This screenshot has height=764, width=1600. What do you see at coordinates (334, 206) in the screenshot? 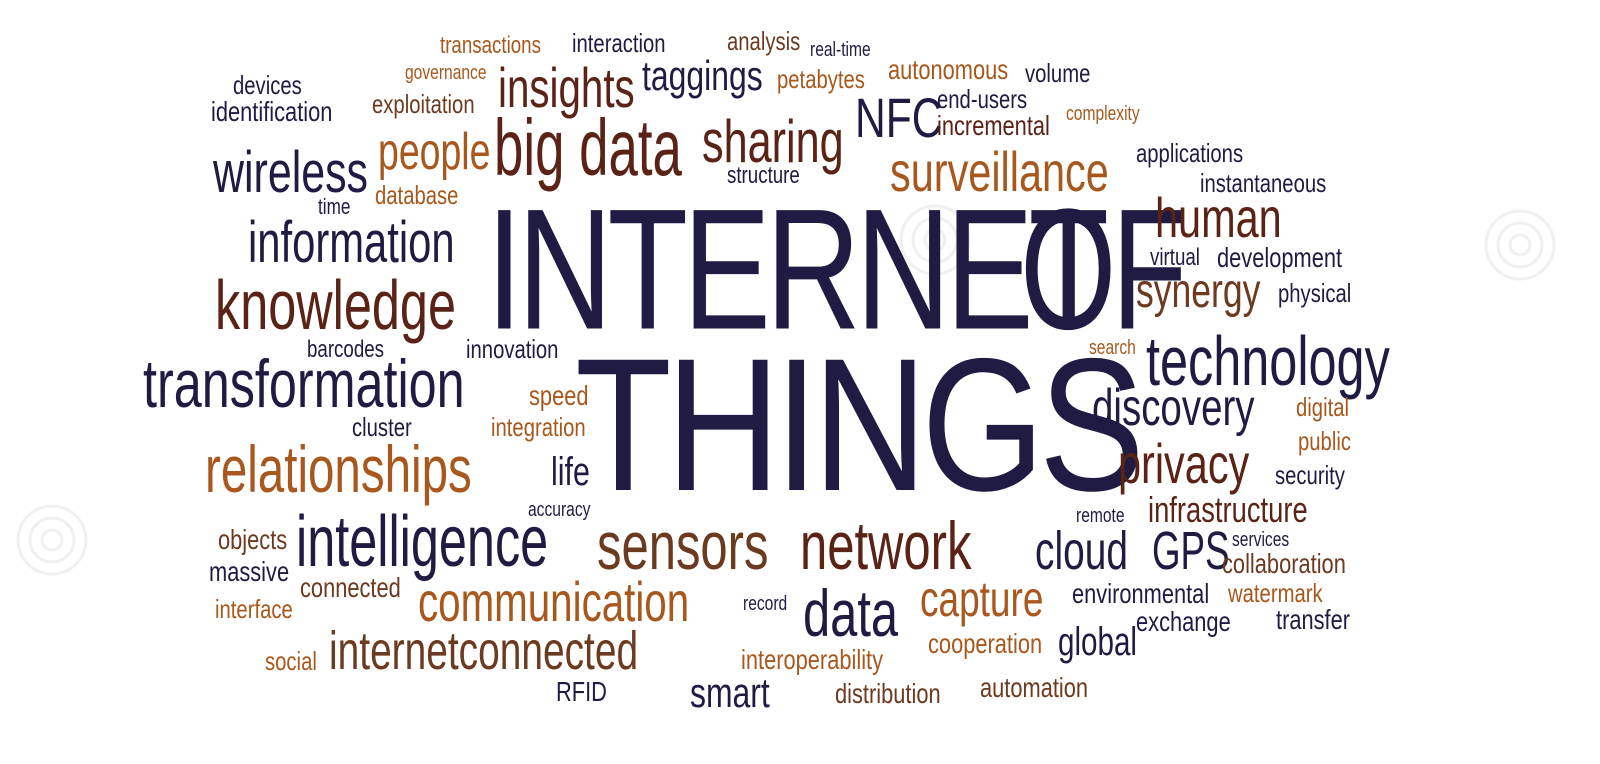
I see `word-time: time` at bounding box center [334, 206].